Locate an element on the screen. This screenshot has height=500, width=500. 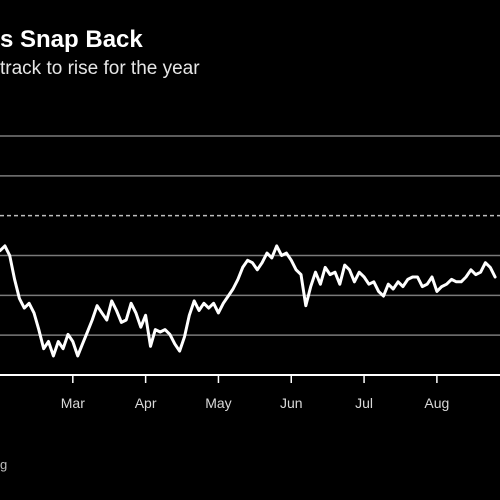
x-tick-label: Jul is located at coordinates (364, 403).